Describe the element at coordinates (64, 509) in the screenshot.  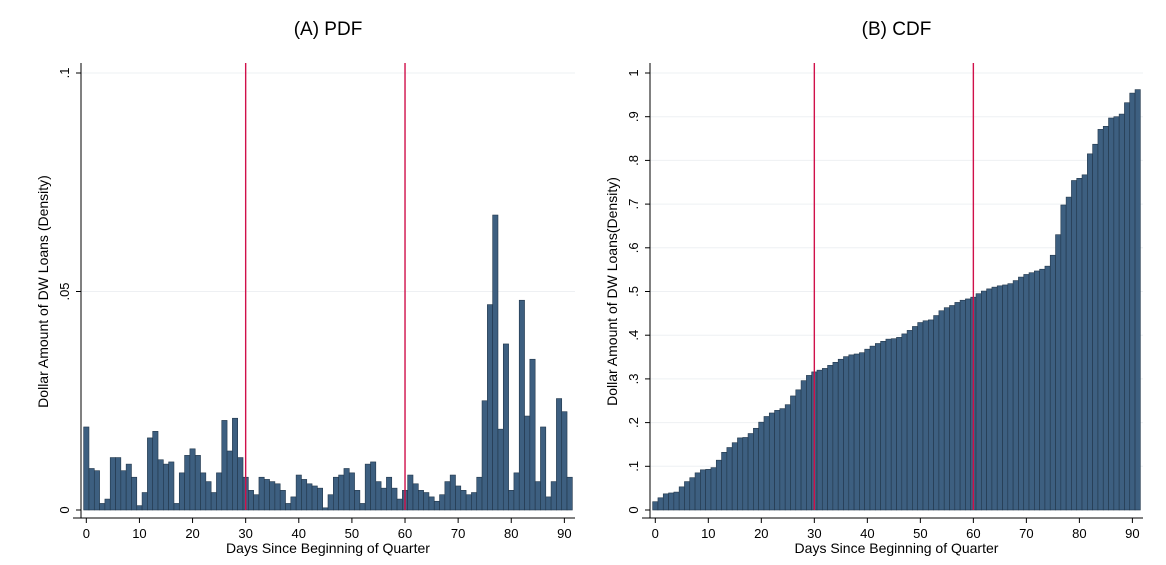
I see `y-tick-label: 0` at that location.